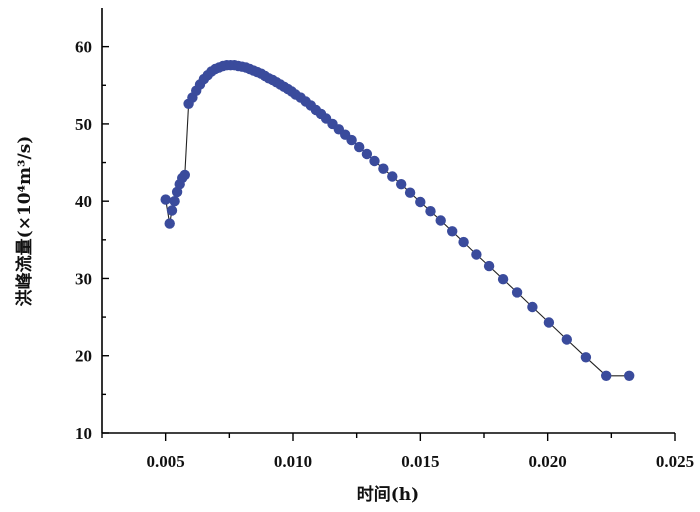  I want to click on y-tick-label: 40, so click(83, 201).